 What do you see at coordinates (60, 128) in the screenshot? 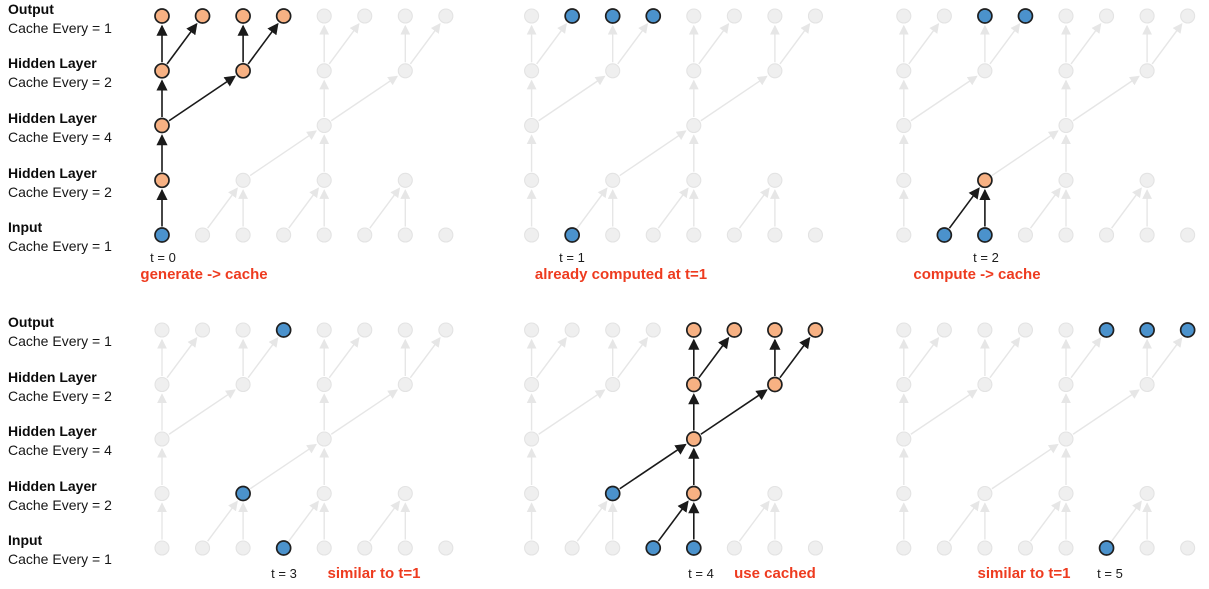
I see `layer-label-hidden4-top: Hidden Layer Cache Every = 4` at bounding box center [60, 128].